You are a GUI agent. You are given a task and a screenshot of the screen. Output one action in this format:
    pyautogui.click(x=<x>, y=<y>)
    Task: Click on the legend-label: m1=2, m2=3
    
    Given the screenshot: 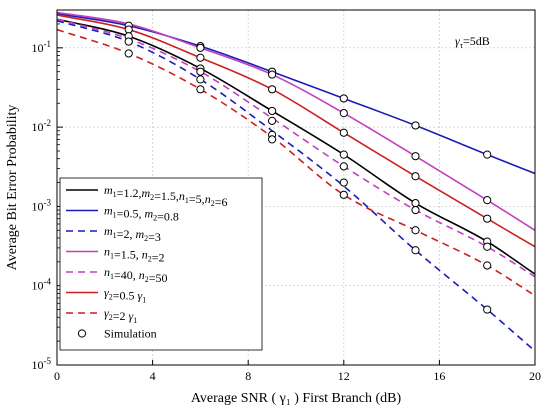 What is the action you would take?
    pyautogui.click(x=132, y=234)
    